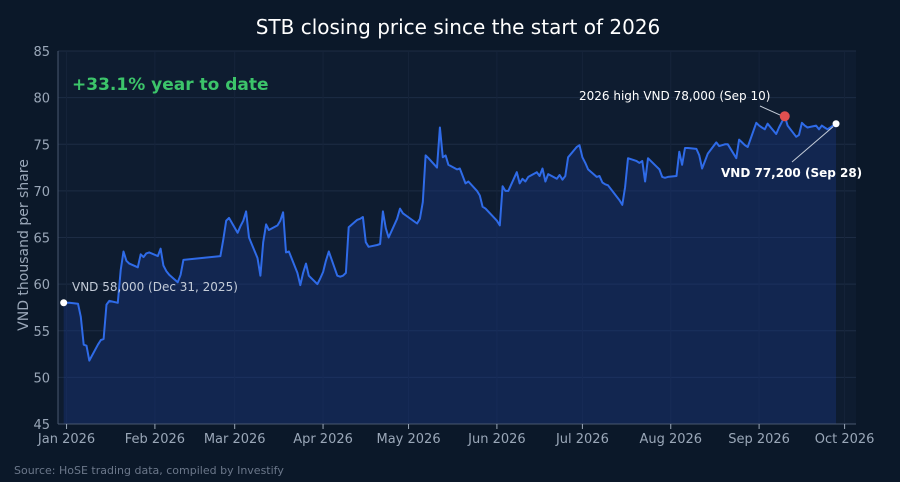 The height and width of the screenshot is (482, 900). I want to click on y-tick-label: 75, so click(41, 145).